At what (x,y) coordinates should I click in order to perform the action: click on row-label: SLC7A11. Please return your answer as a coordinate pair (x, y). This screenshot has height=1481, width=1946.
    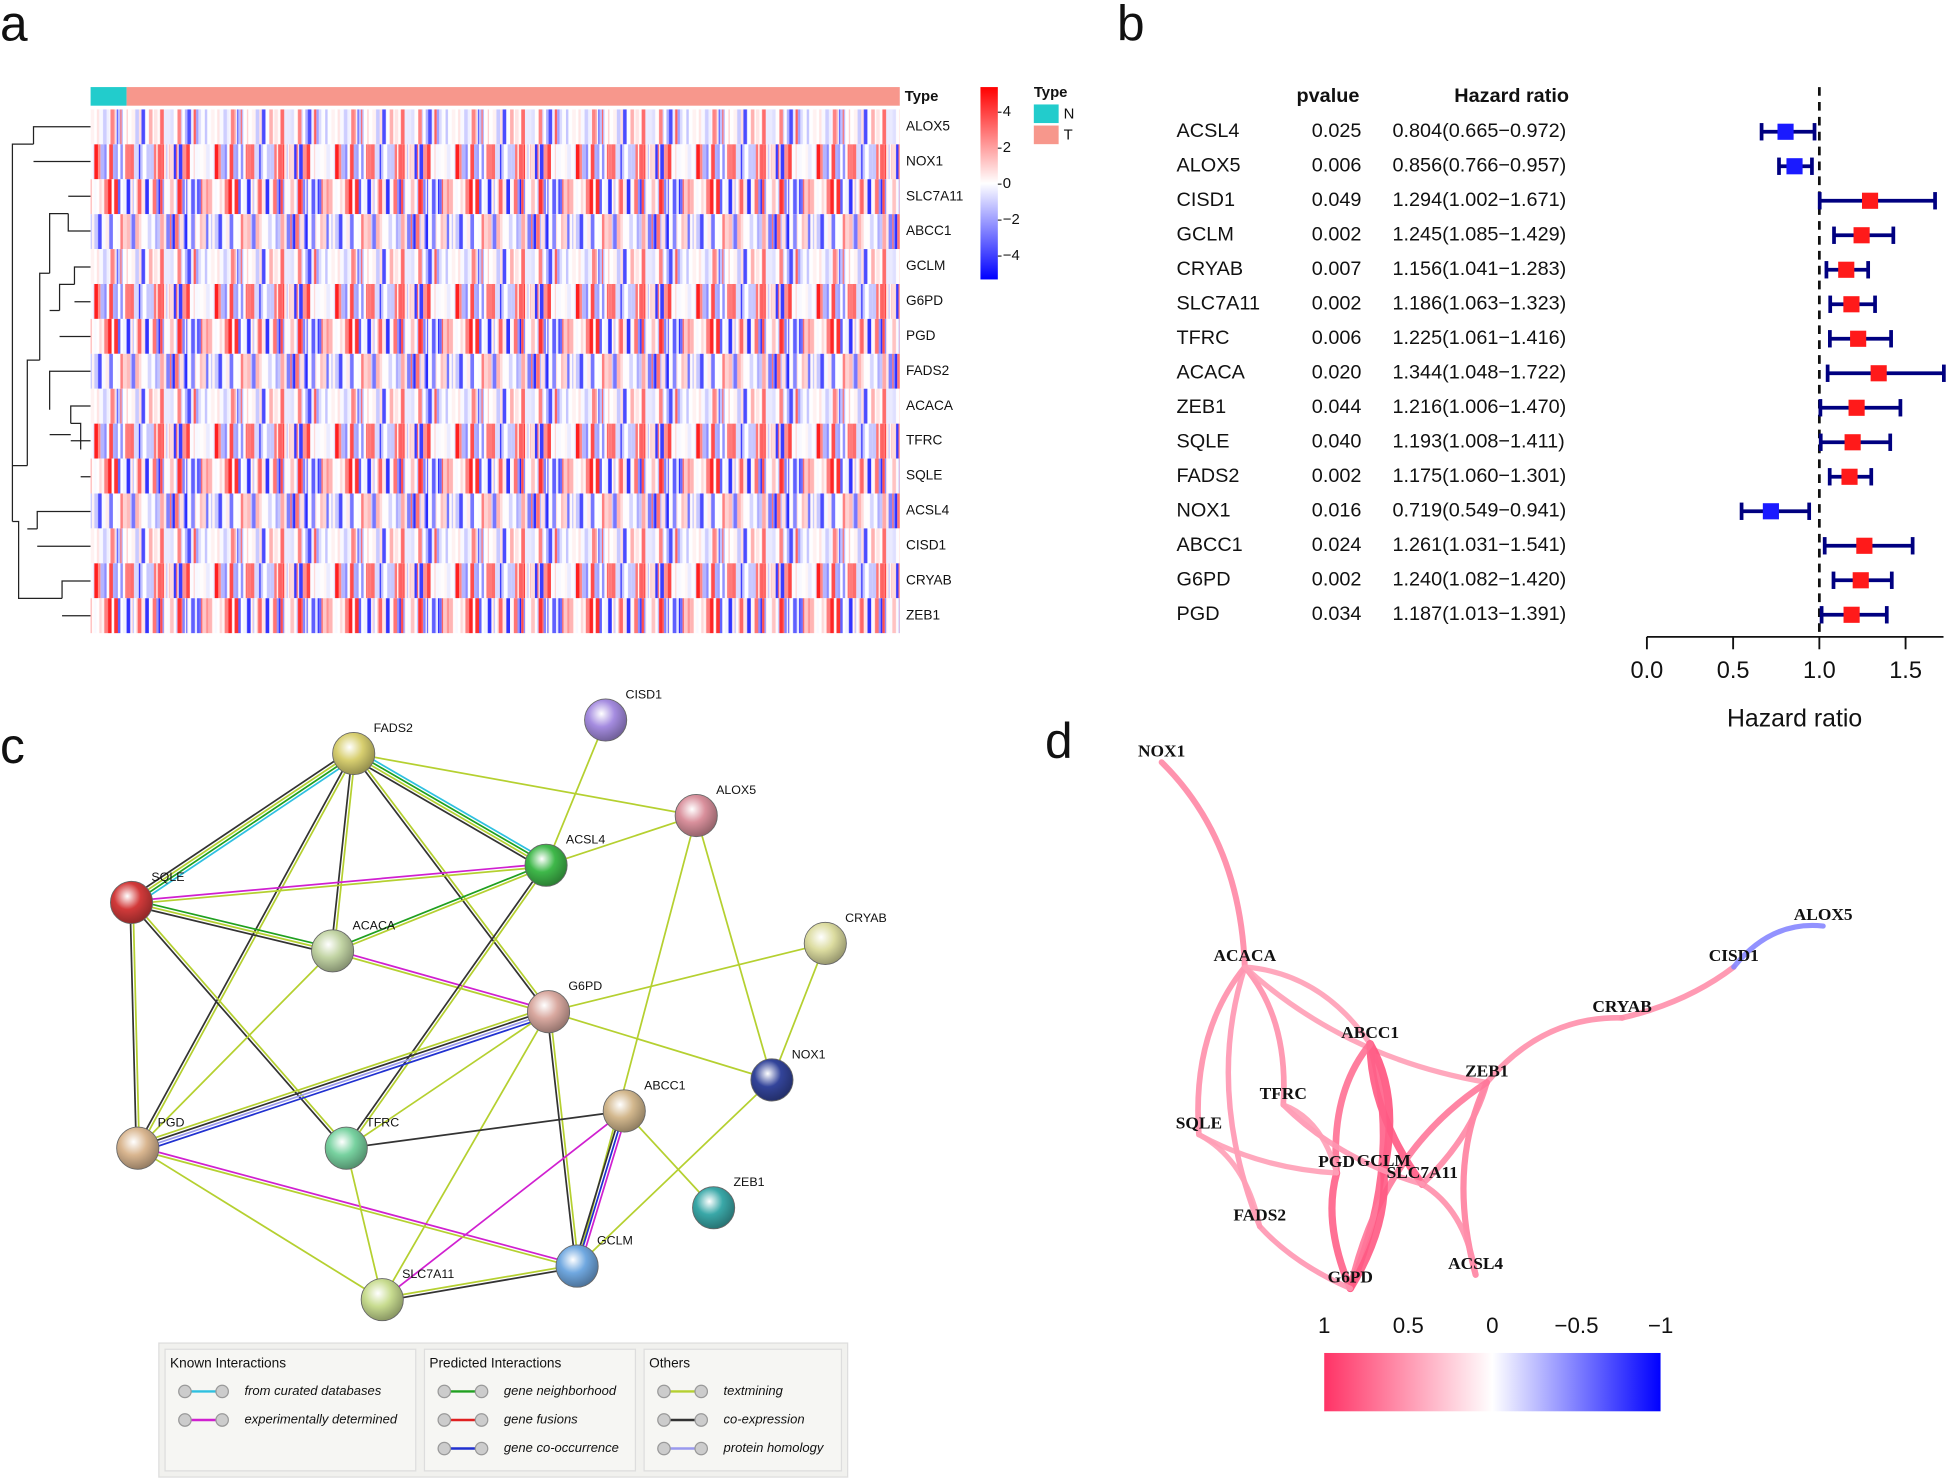
    Looking at the image, I should click on (934, 195).